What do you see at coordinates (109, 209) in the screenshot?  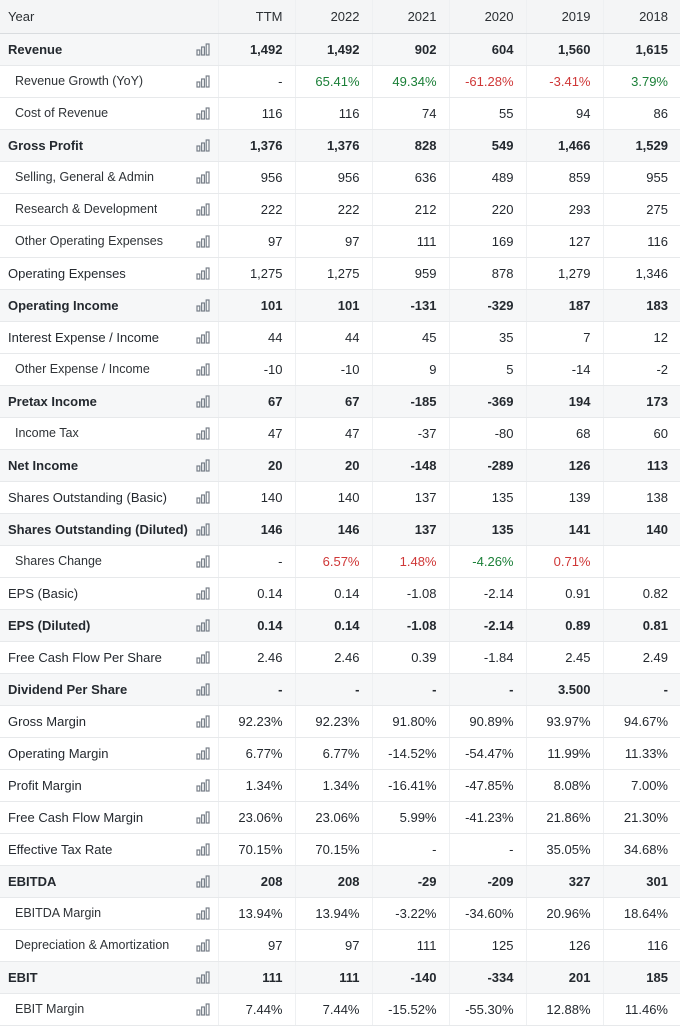 I see `row-label-cell: Research & Development` at bounding box center [109, 209].